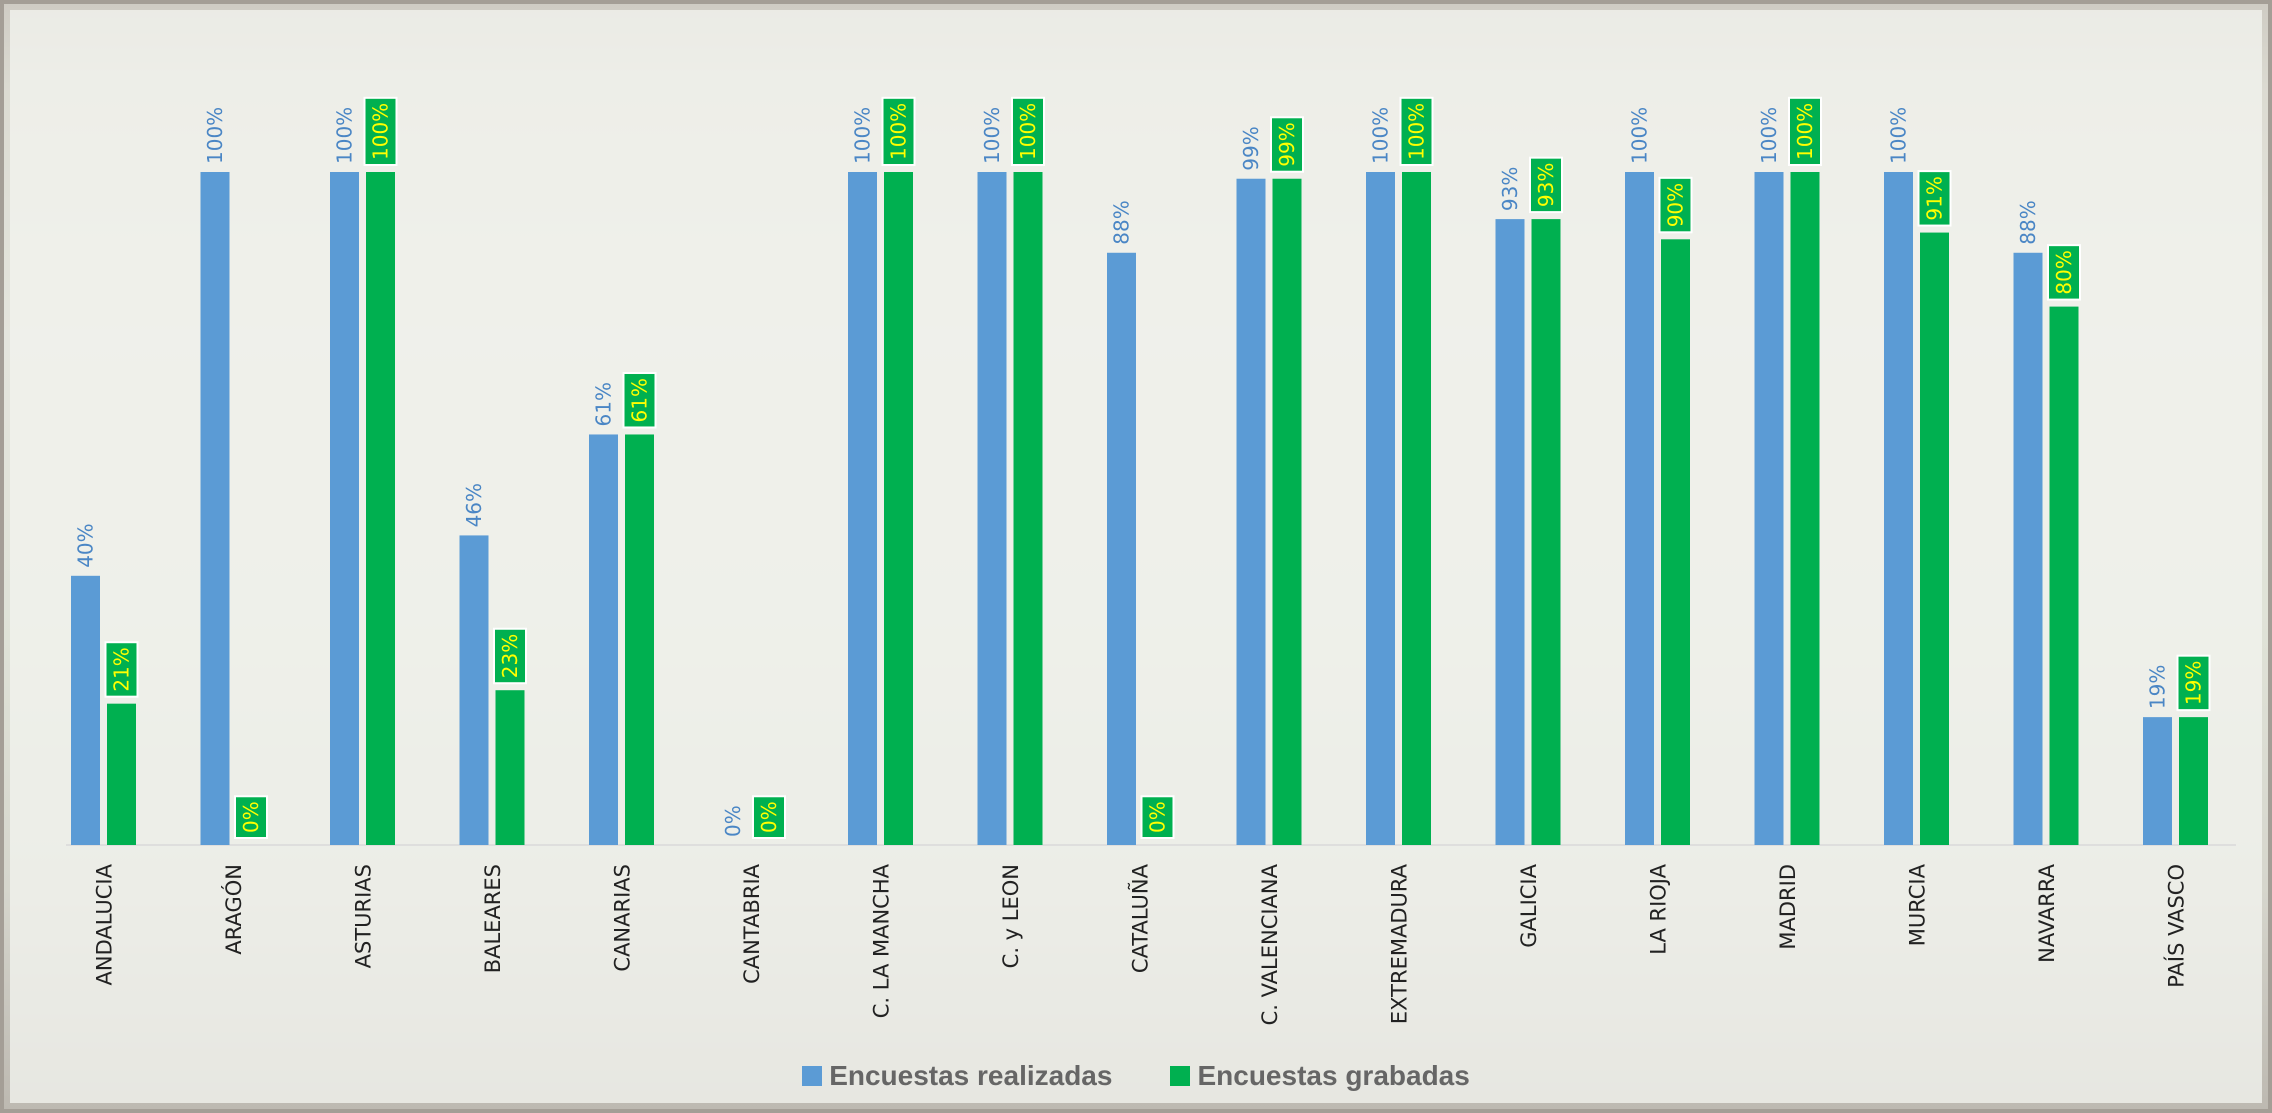 The image size is (2272, 1113). I want to click on data-label-grabadas-país-vasco: 19%, so click(2194, 683).